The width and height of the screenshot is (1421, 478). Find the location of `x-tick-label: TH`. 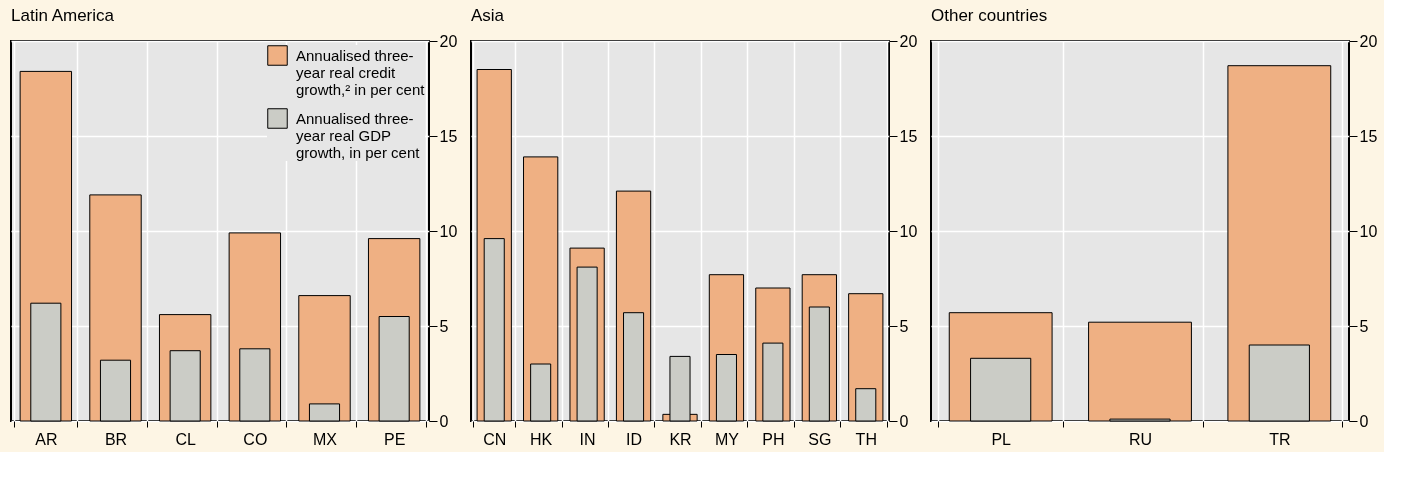

x-tick-label: TH is located at coordinates (866, 439).